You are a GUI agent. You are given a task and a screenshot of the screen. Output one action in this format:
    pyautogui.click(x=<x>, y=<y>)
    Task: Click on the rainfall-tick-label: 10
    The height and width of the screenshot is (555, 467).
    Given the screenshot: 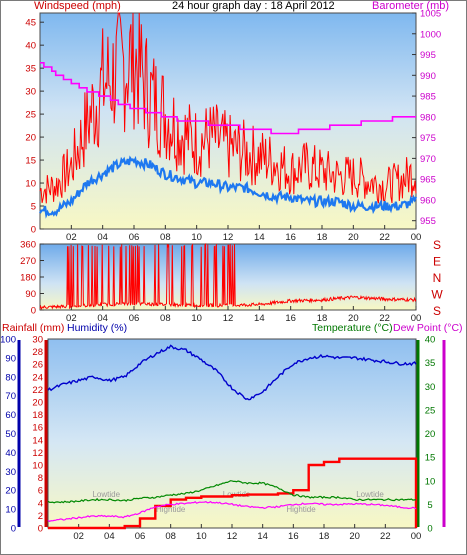 What is the action you would take?
    pyautogui.click(x=37, y=466)
    